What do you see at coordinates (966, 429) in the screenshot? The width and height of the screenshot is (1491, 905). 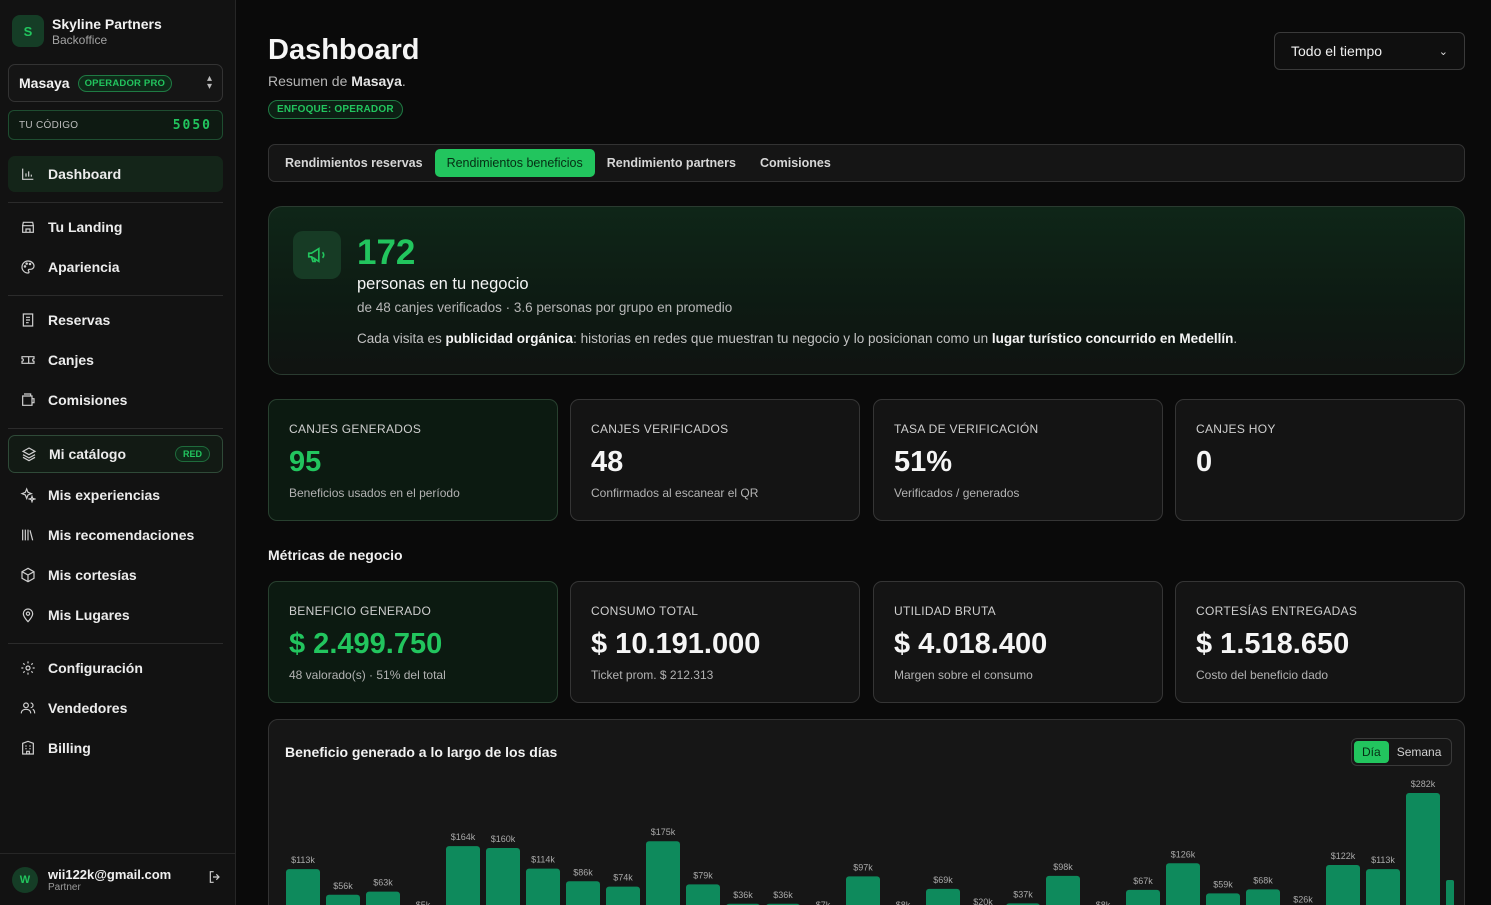 I see `kpi-label: TASA DE VERIFICACIÓN` at bounding box center [966, 429].